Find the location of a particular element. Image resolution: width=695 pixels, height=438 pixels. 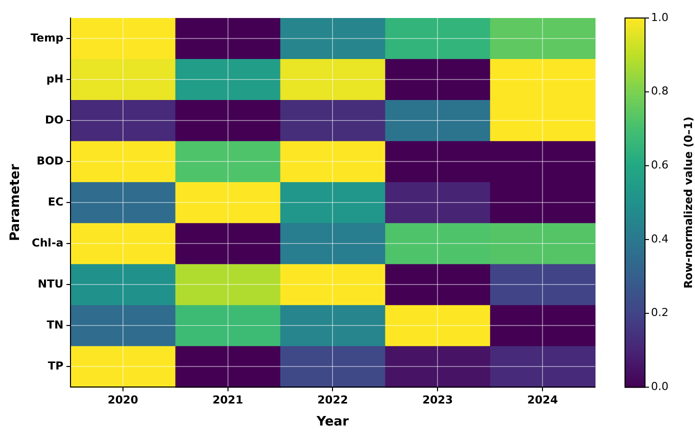

color-bar-label: 0.6 is located at coordinates (659, 165).